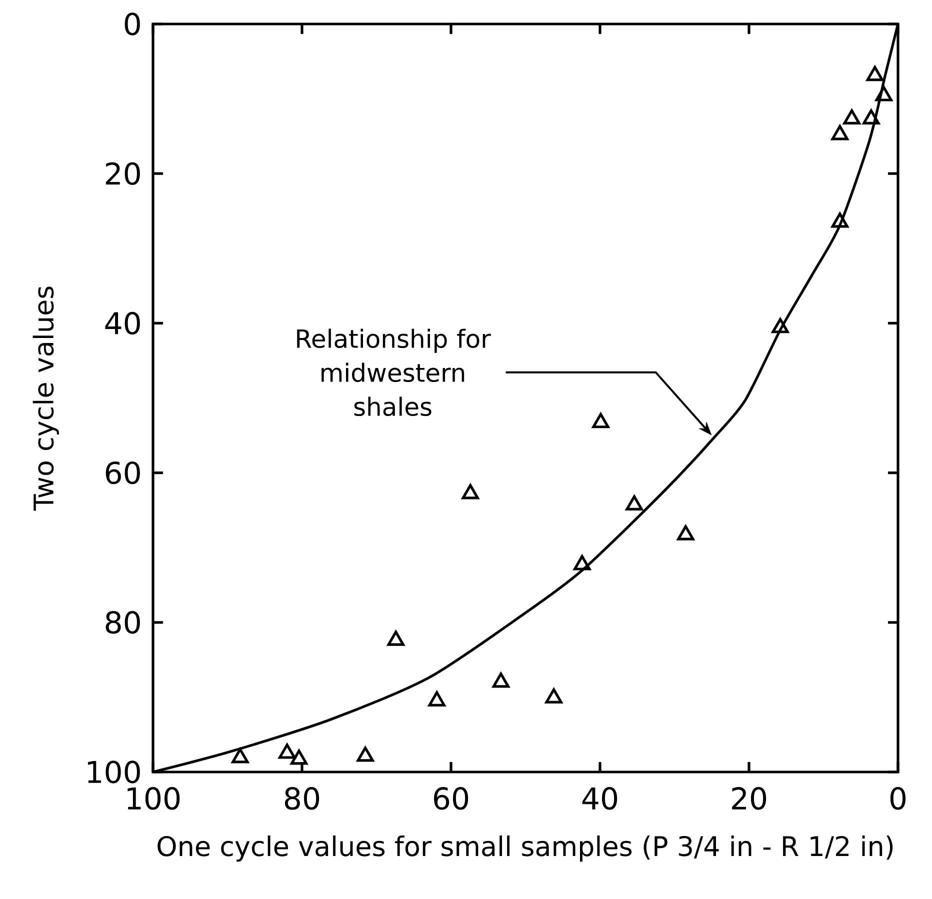  I want to click on x-tick-label: 0, so click(898, 798).